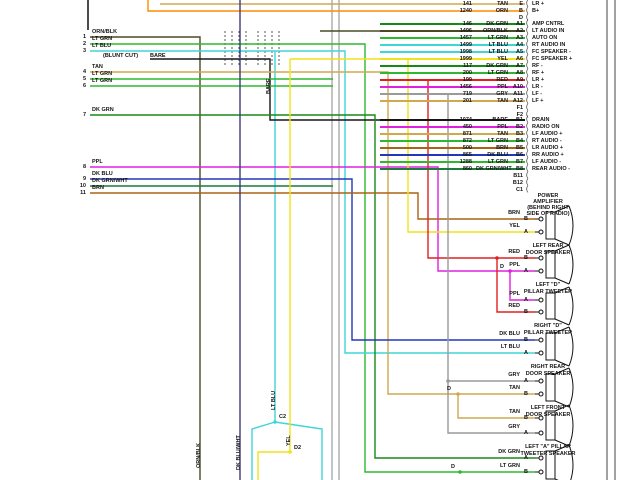  Describe the element at coordinates (467, 24) in the screenshot. I see `connector-row-wire-number: 146` at that location.